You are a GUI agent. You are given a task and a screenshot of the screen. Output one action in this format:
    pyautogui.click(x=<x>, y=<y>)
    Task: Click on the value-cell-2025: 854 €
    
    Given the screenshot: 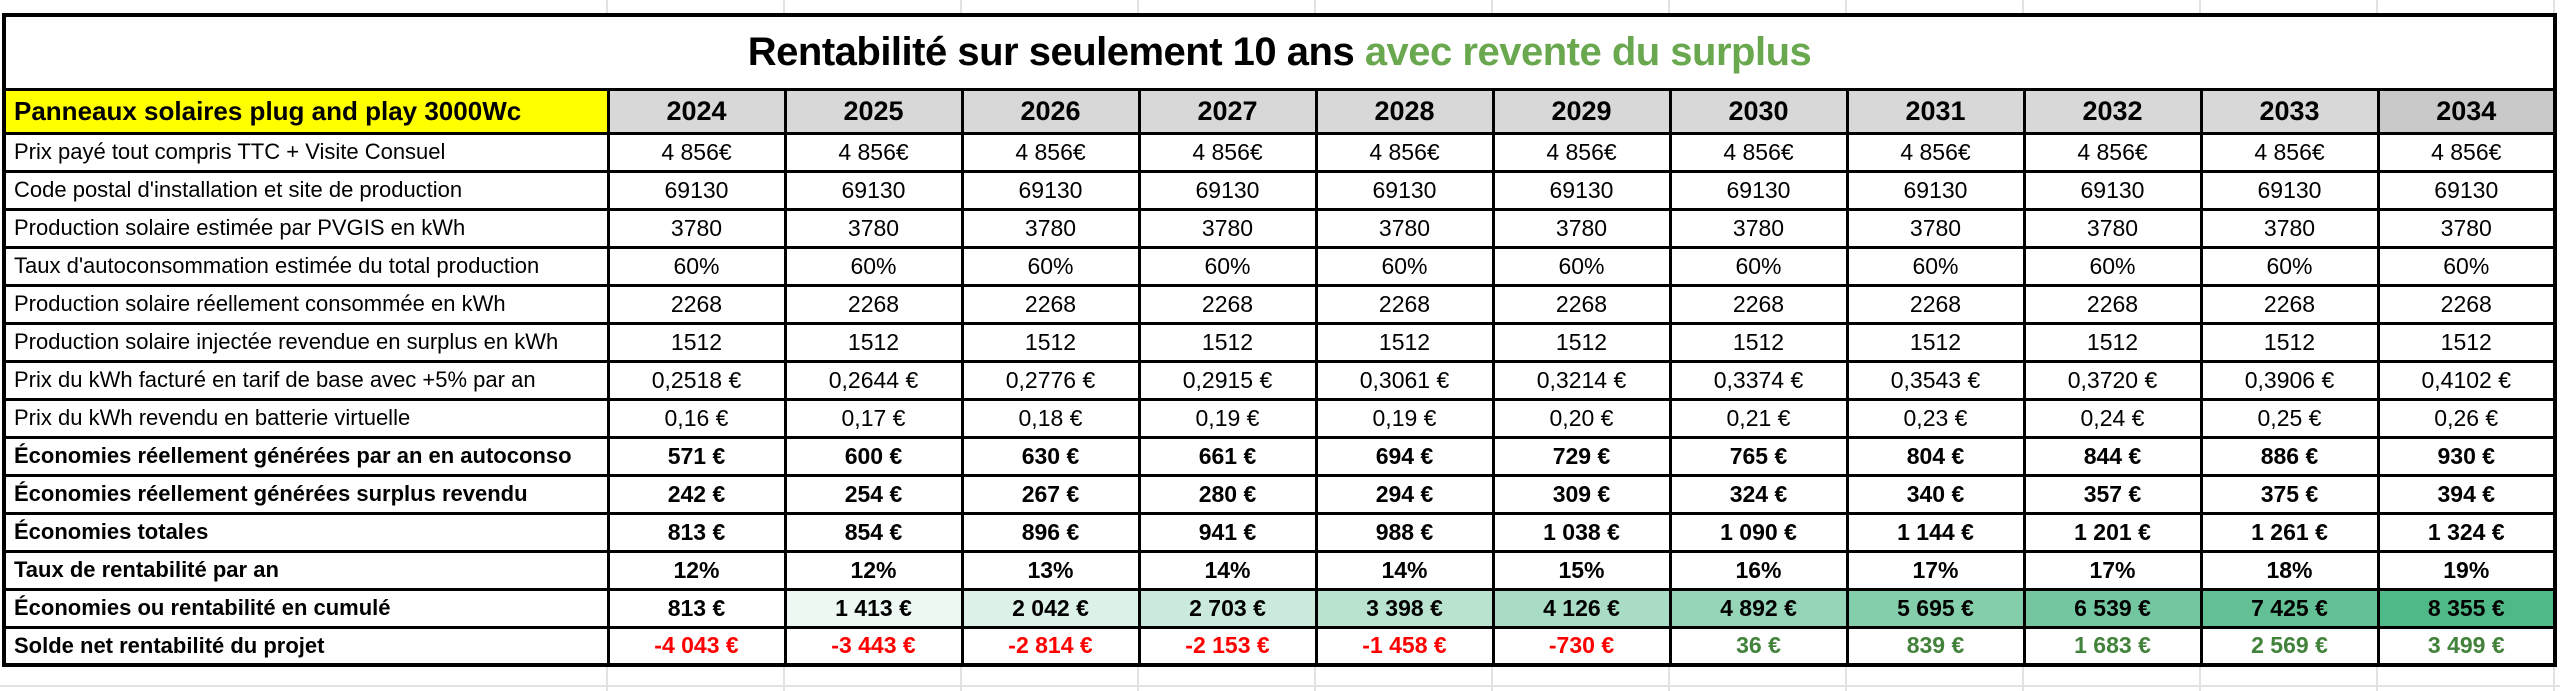 What is the action you would take?
    pyautogui.click(x=873, y=532)
    